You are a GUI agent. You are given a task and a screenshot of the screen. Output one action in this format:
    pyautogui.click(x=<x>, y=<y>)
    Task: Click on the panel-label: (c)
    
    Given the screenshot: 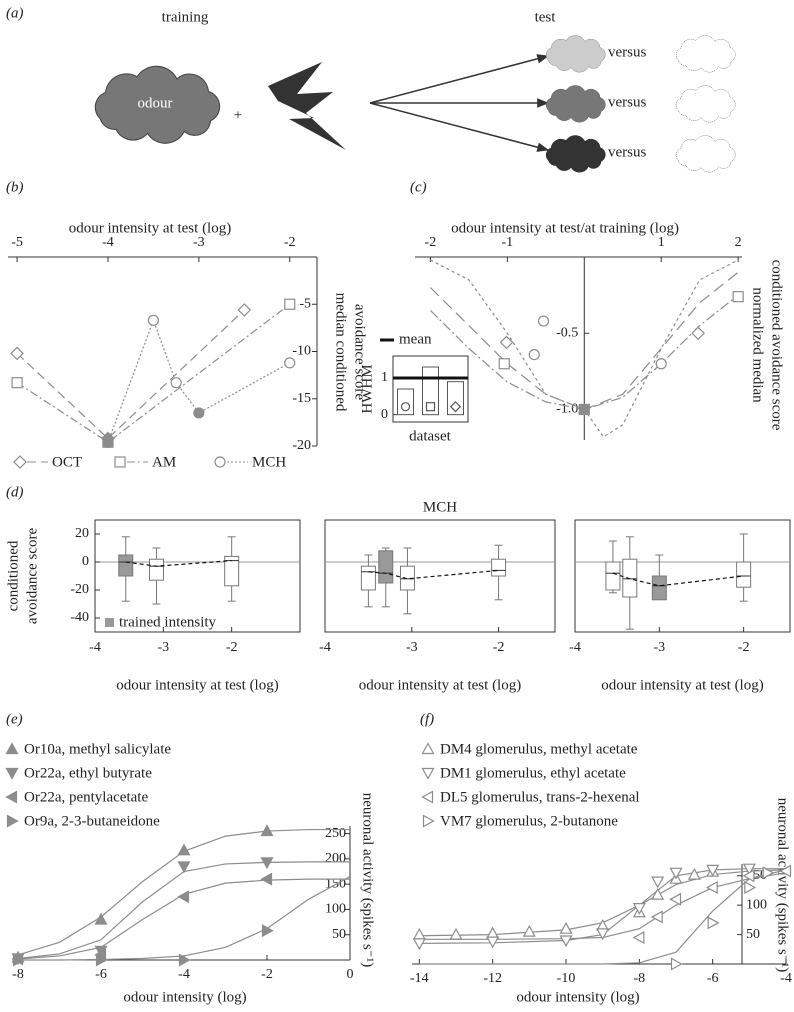 What is the action you would take?
    pyautogui.click(x=418, y=187)
    